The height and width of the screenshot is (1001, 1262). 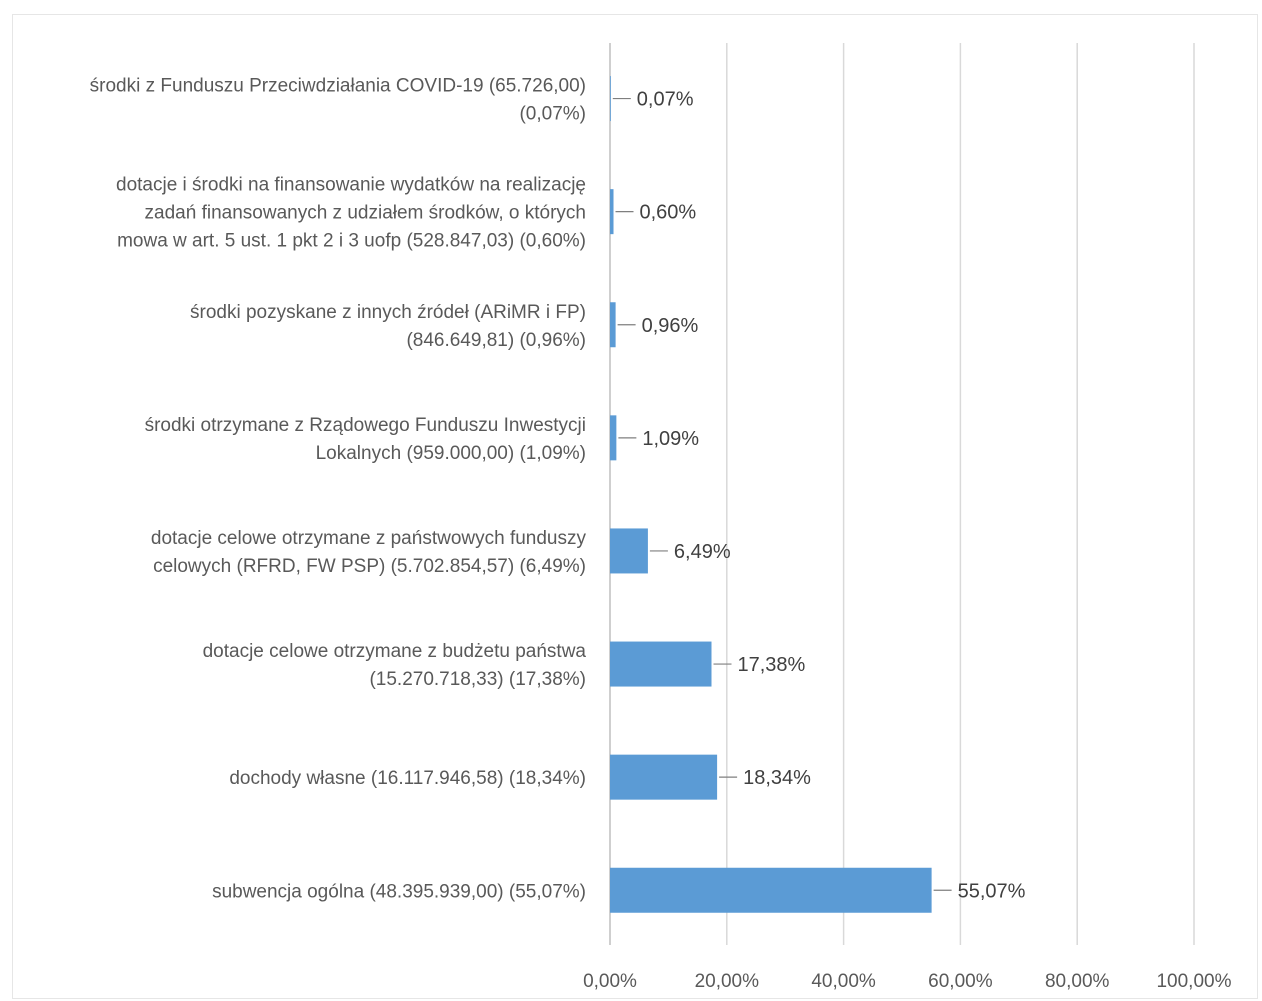 I want to click on data-label: 0,07%, so click(x=665, y=100).